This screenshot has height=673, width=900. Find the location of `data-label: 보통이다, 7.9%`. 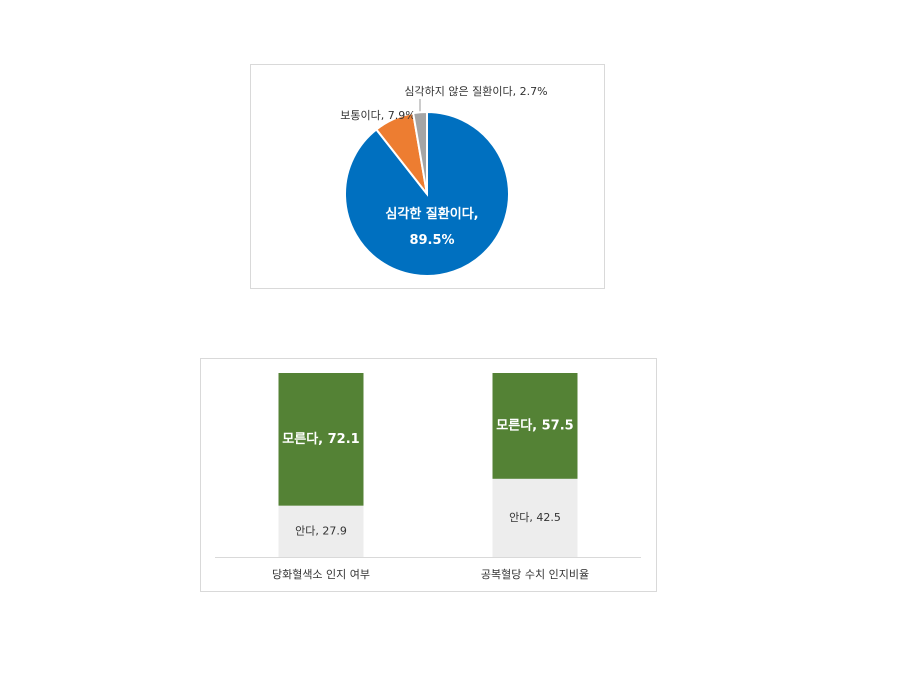

data-label: 보통이다, 7.9% is located at coordinates (377, 115).